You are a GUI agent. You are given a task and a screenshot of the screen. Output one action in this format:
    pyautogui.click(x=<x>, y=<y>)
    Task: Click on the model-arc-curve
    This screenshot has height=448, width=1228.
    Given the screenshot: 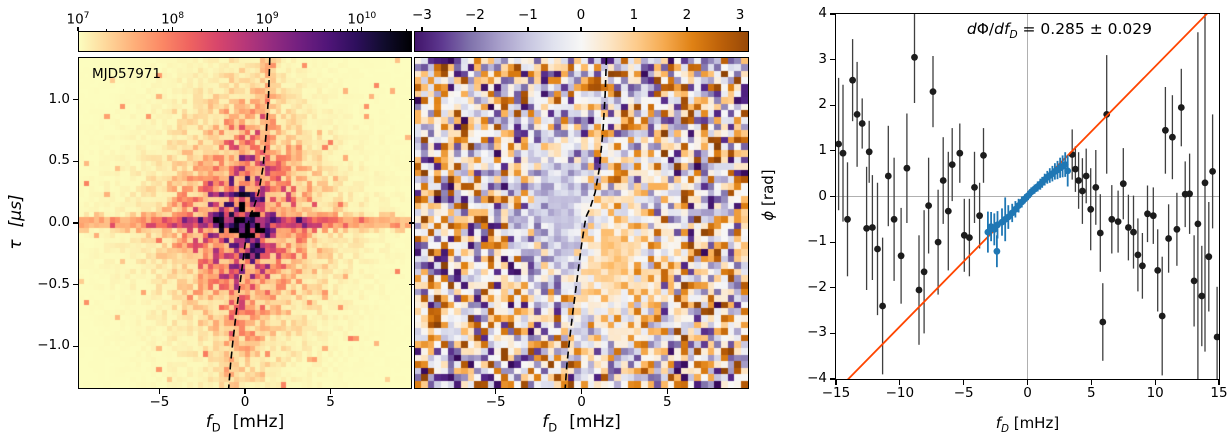 What is the action you would take?
    pyautogui.click(x=586, y=223)
    